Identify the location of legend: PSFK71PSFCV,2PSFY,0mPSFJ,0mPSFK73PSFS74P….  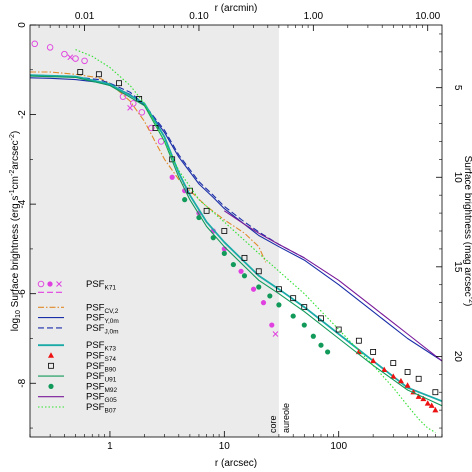
(78, 347).